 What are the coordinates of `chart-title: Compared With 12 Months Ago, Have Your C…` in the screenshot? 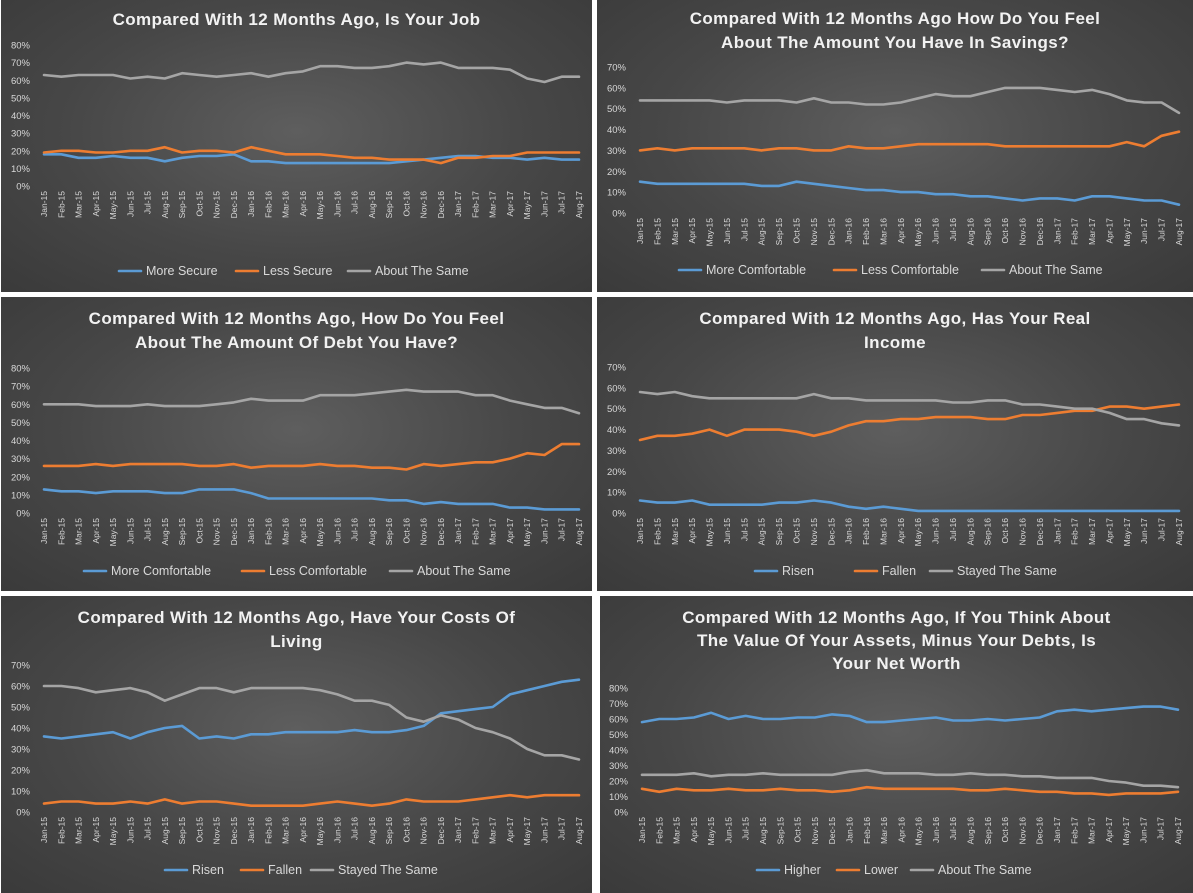 It's located at (297, 617).